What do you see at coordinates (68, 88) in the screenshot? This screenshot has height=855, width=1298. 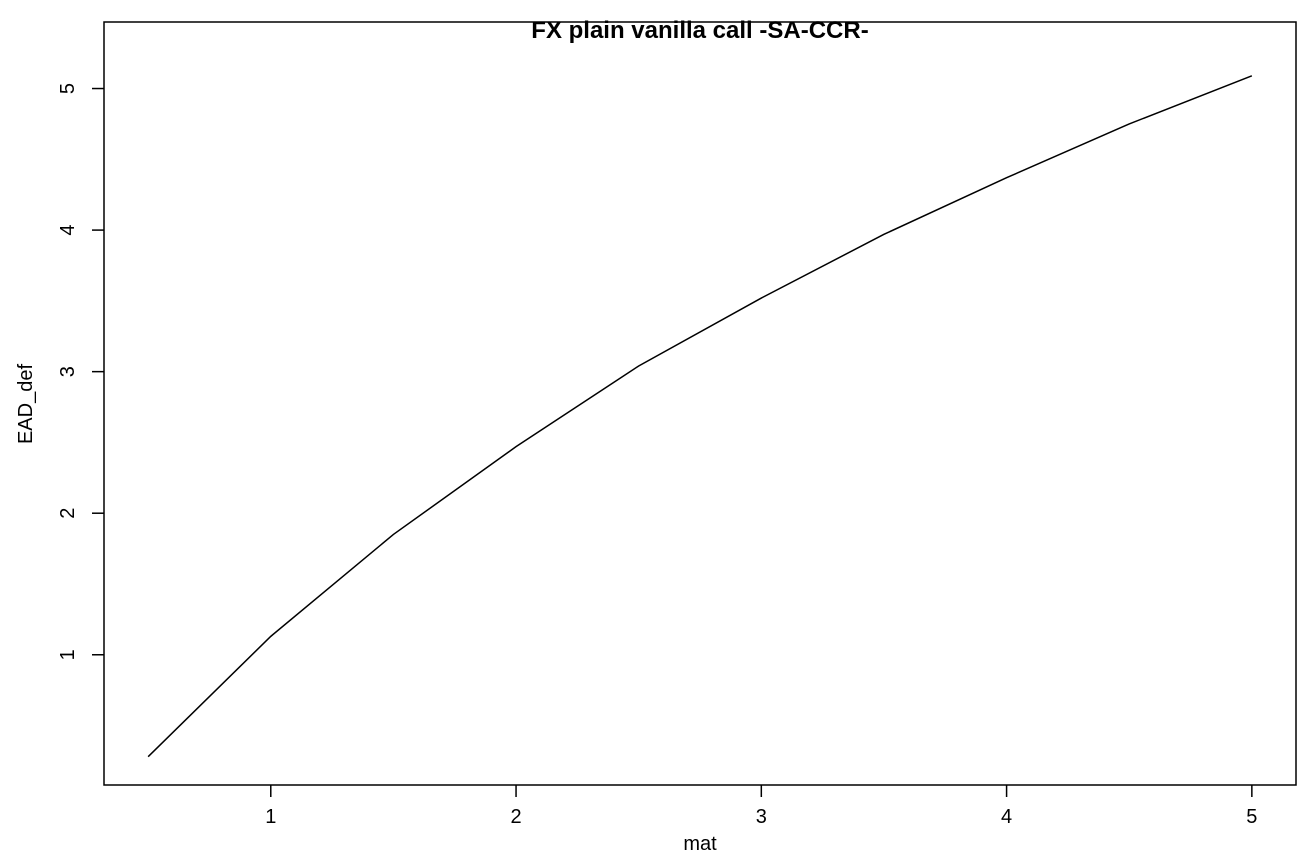 I see `y-tick-label: 5` at bounding box center [68, 88].